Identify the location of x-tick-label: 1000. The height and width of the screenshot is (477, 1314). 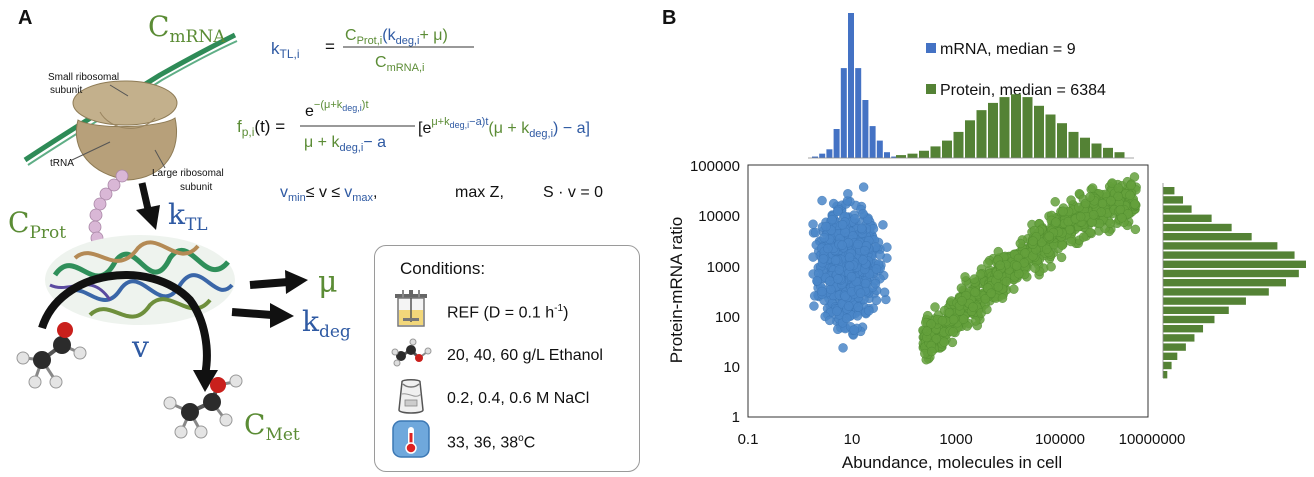
(955, 439).